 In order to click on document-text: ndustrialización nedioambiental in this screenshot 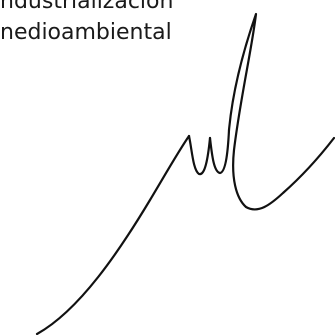, I will do `click(86, 24)`.